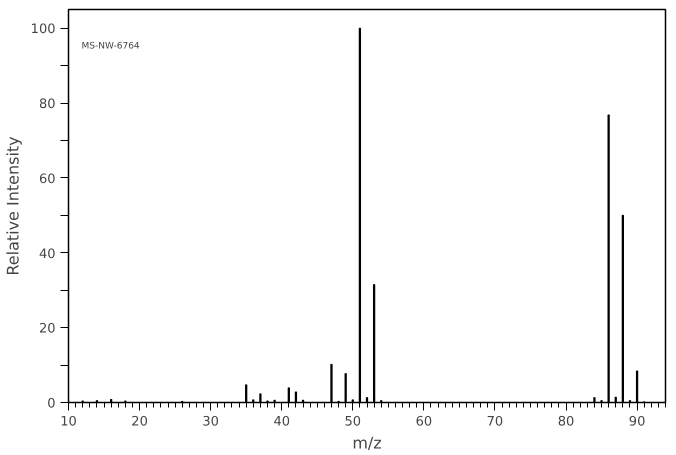 The image size is (676, 455). What do you see at coordinates (637, 422) in the screenshot?
I see `x-tick-label: 90` at bounding box center [637, 422].